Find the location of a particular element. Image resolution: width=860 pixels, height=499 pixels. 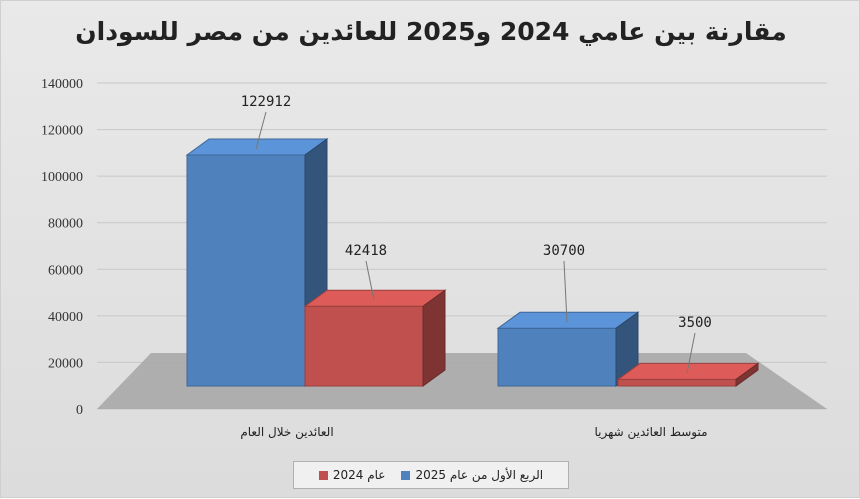

data-label: 42418 is located at coordinates (366, 251).